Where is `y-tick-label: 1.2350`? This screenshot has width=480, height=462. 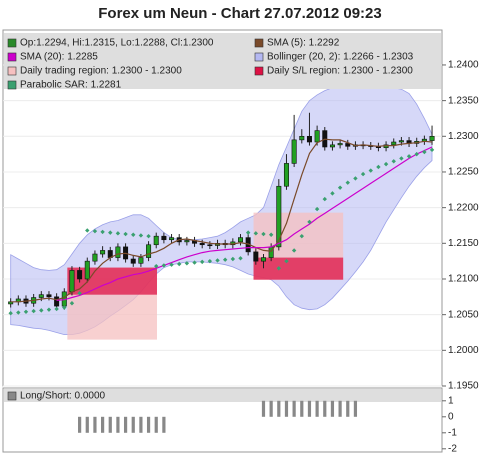 y-tick-label: 1.2350 is located at coordinates (463, 100).